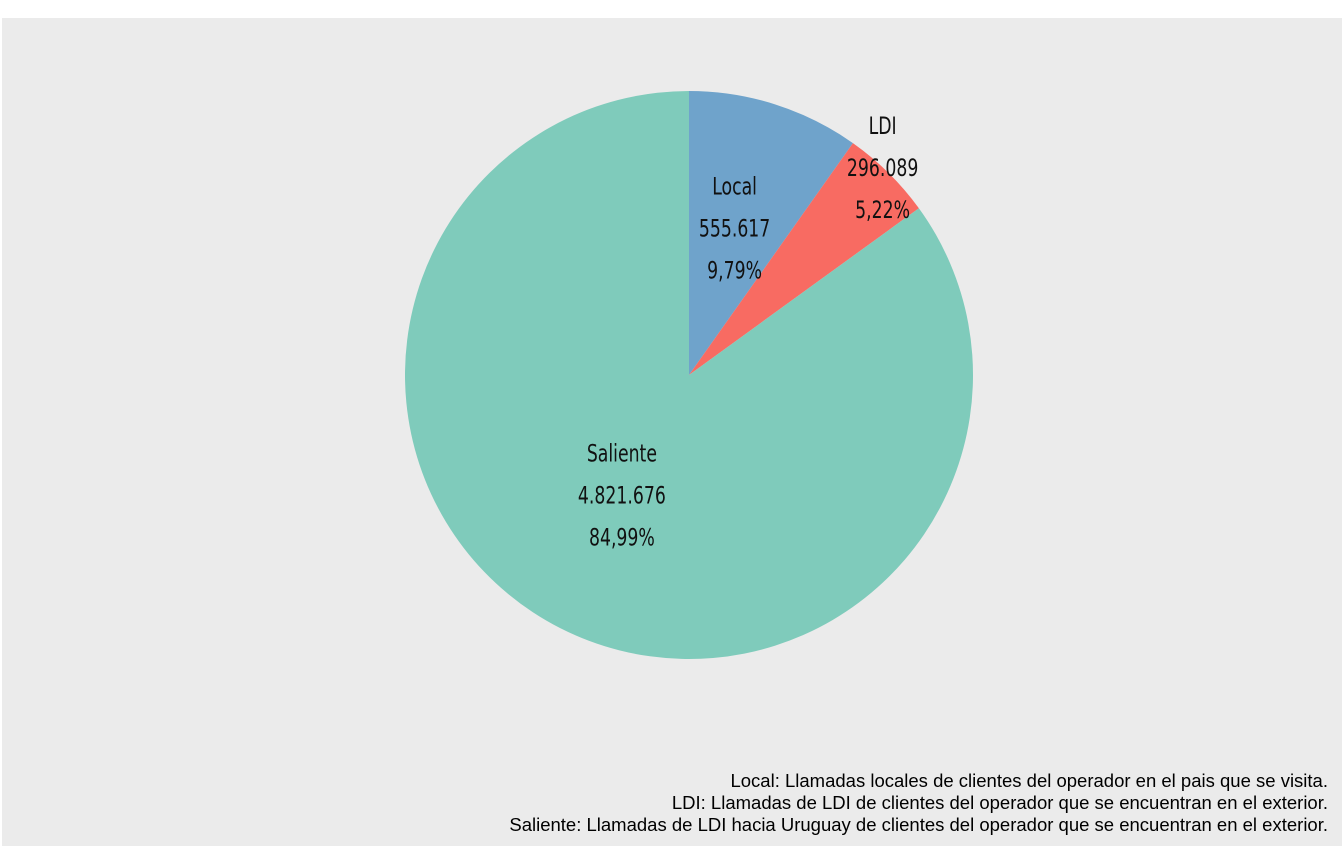 This screenshot has width=1344, height=864. I want to click on slice-label-ldi-name: LDI, so click(883, 126).